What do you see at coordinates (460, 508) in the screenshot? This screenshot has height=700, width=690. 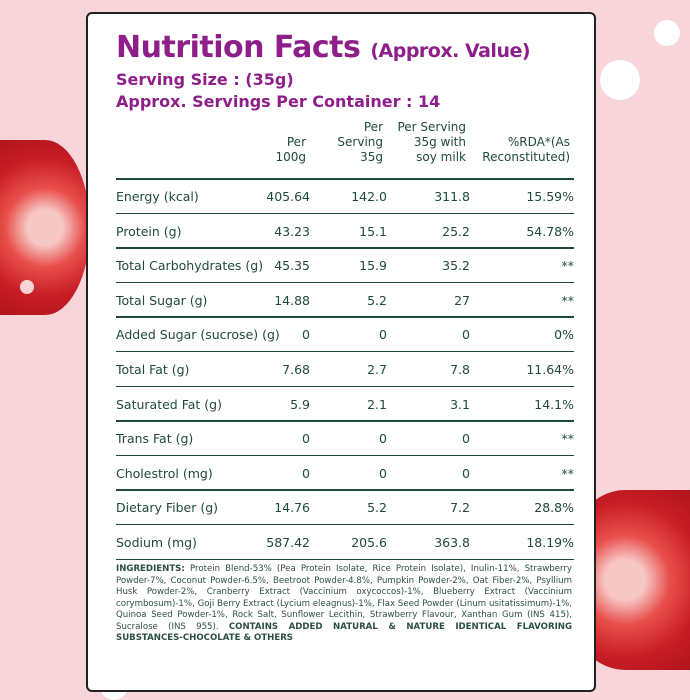 I see `nutrient-value: 7.2` at bounding box center [460, 508].